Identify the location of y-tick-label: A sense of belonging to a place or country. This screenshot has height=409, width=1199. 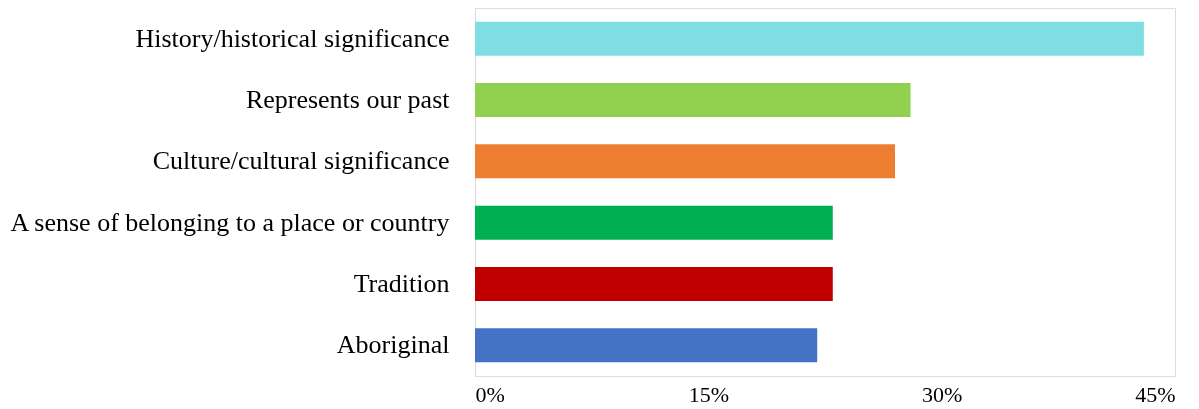
(230, 222).